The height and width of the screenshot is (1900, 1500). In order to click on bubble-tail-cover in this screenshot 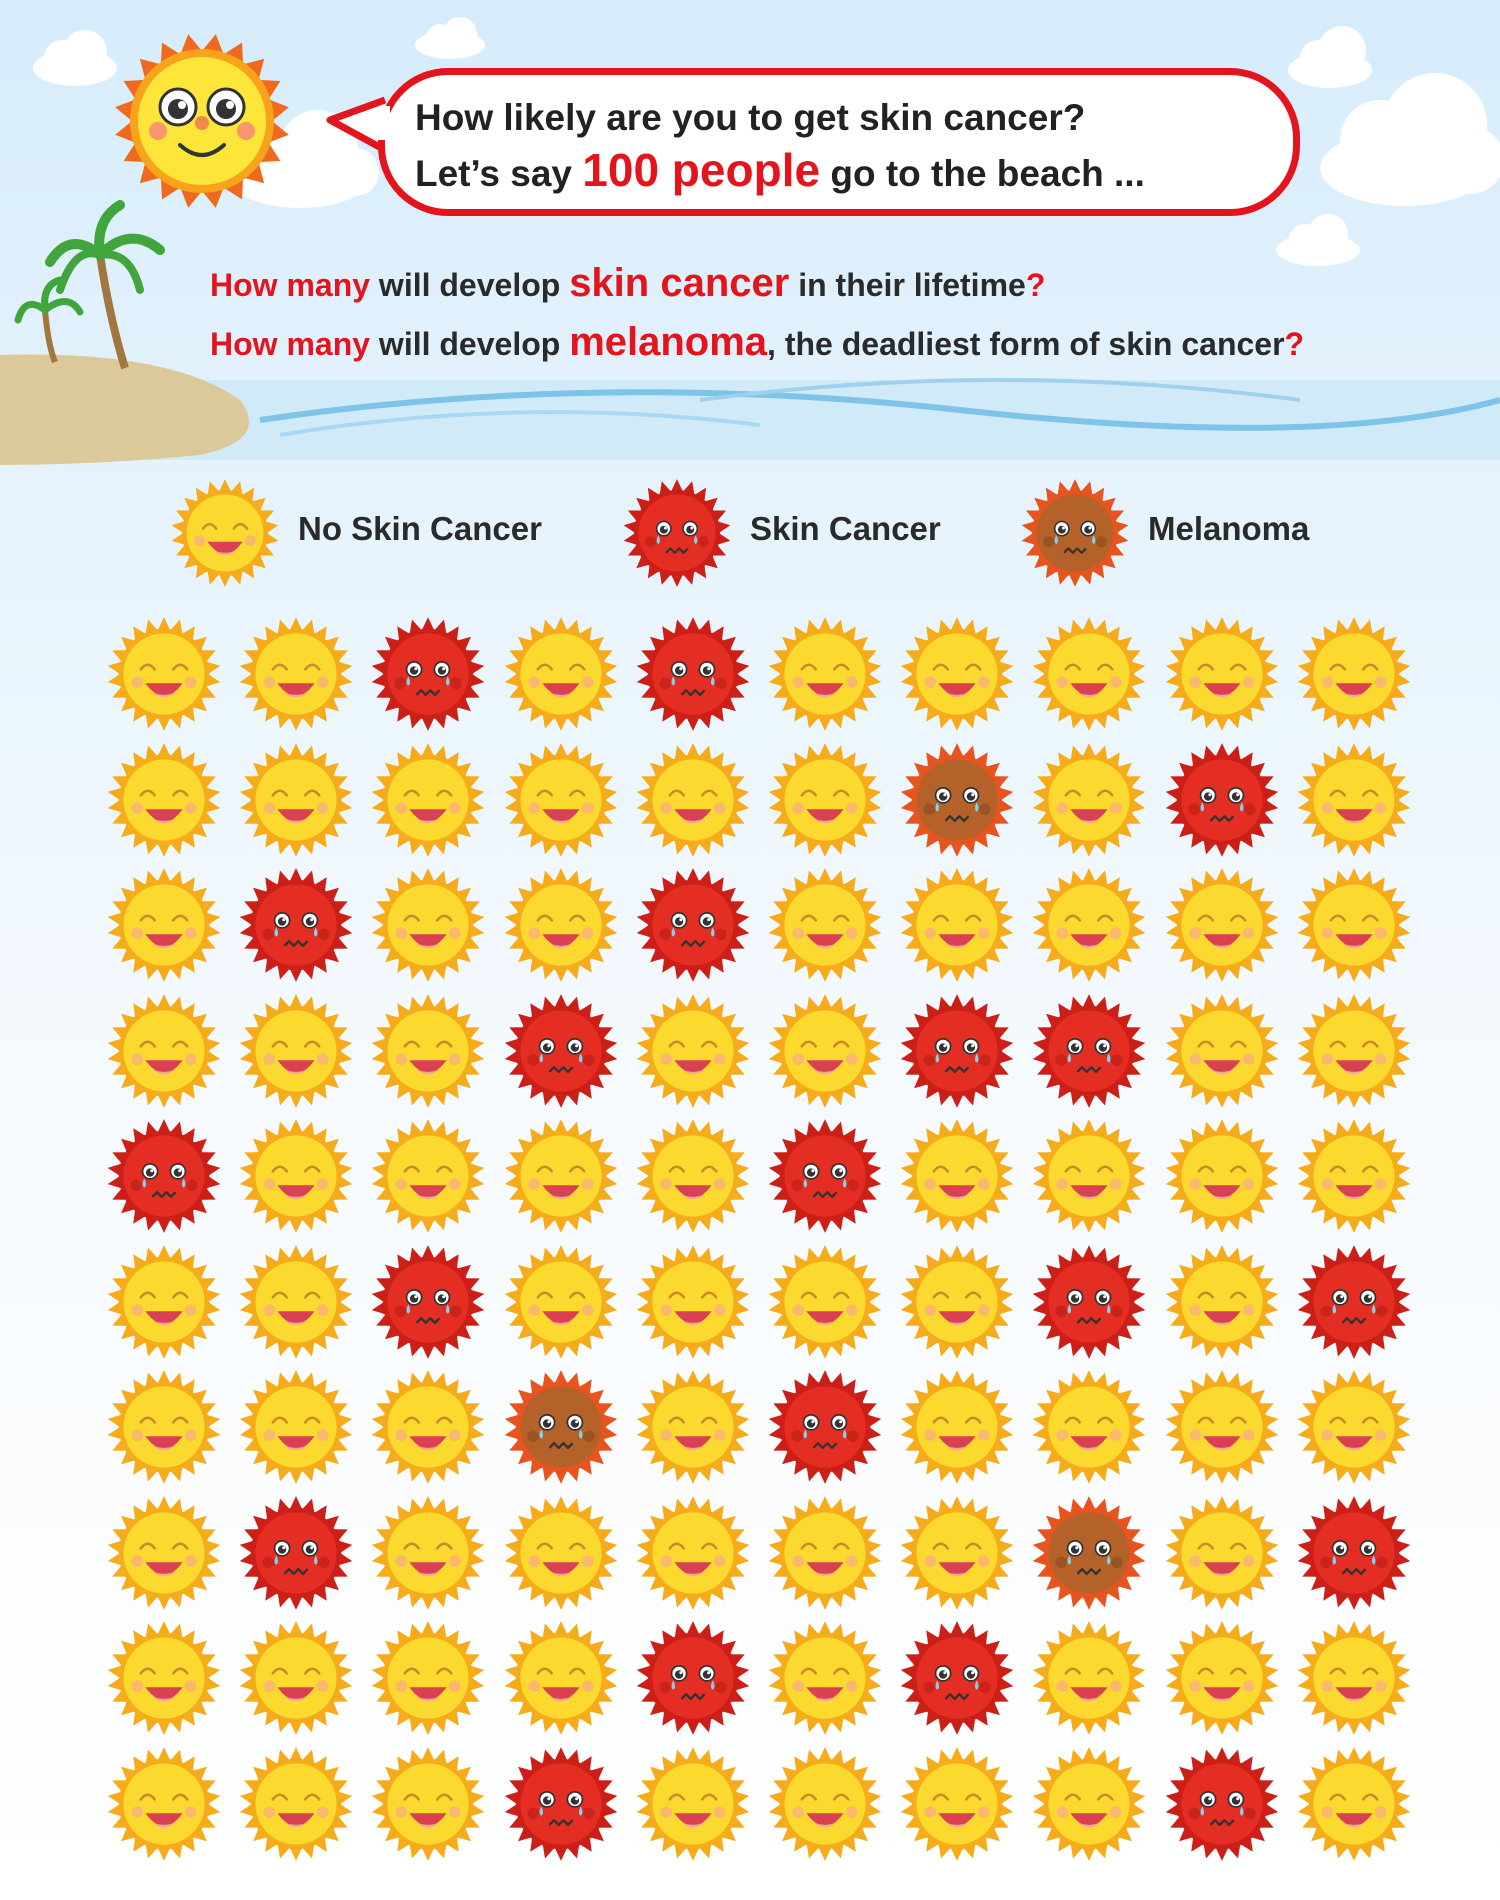, I will do `click(384, 123)`.